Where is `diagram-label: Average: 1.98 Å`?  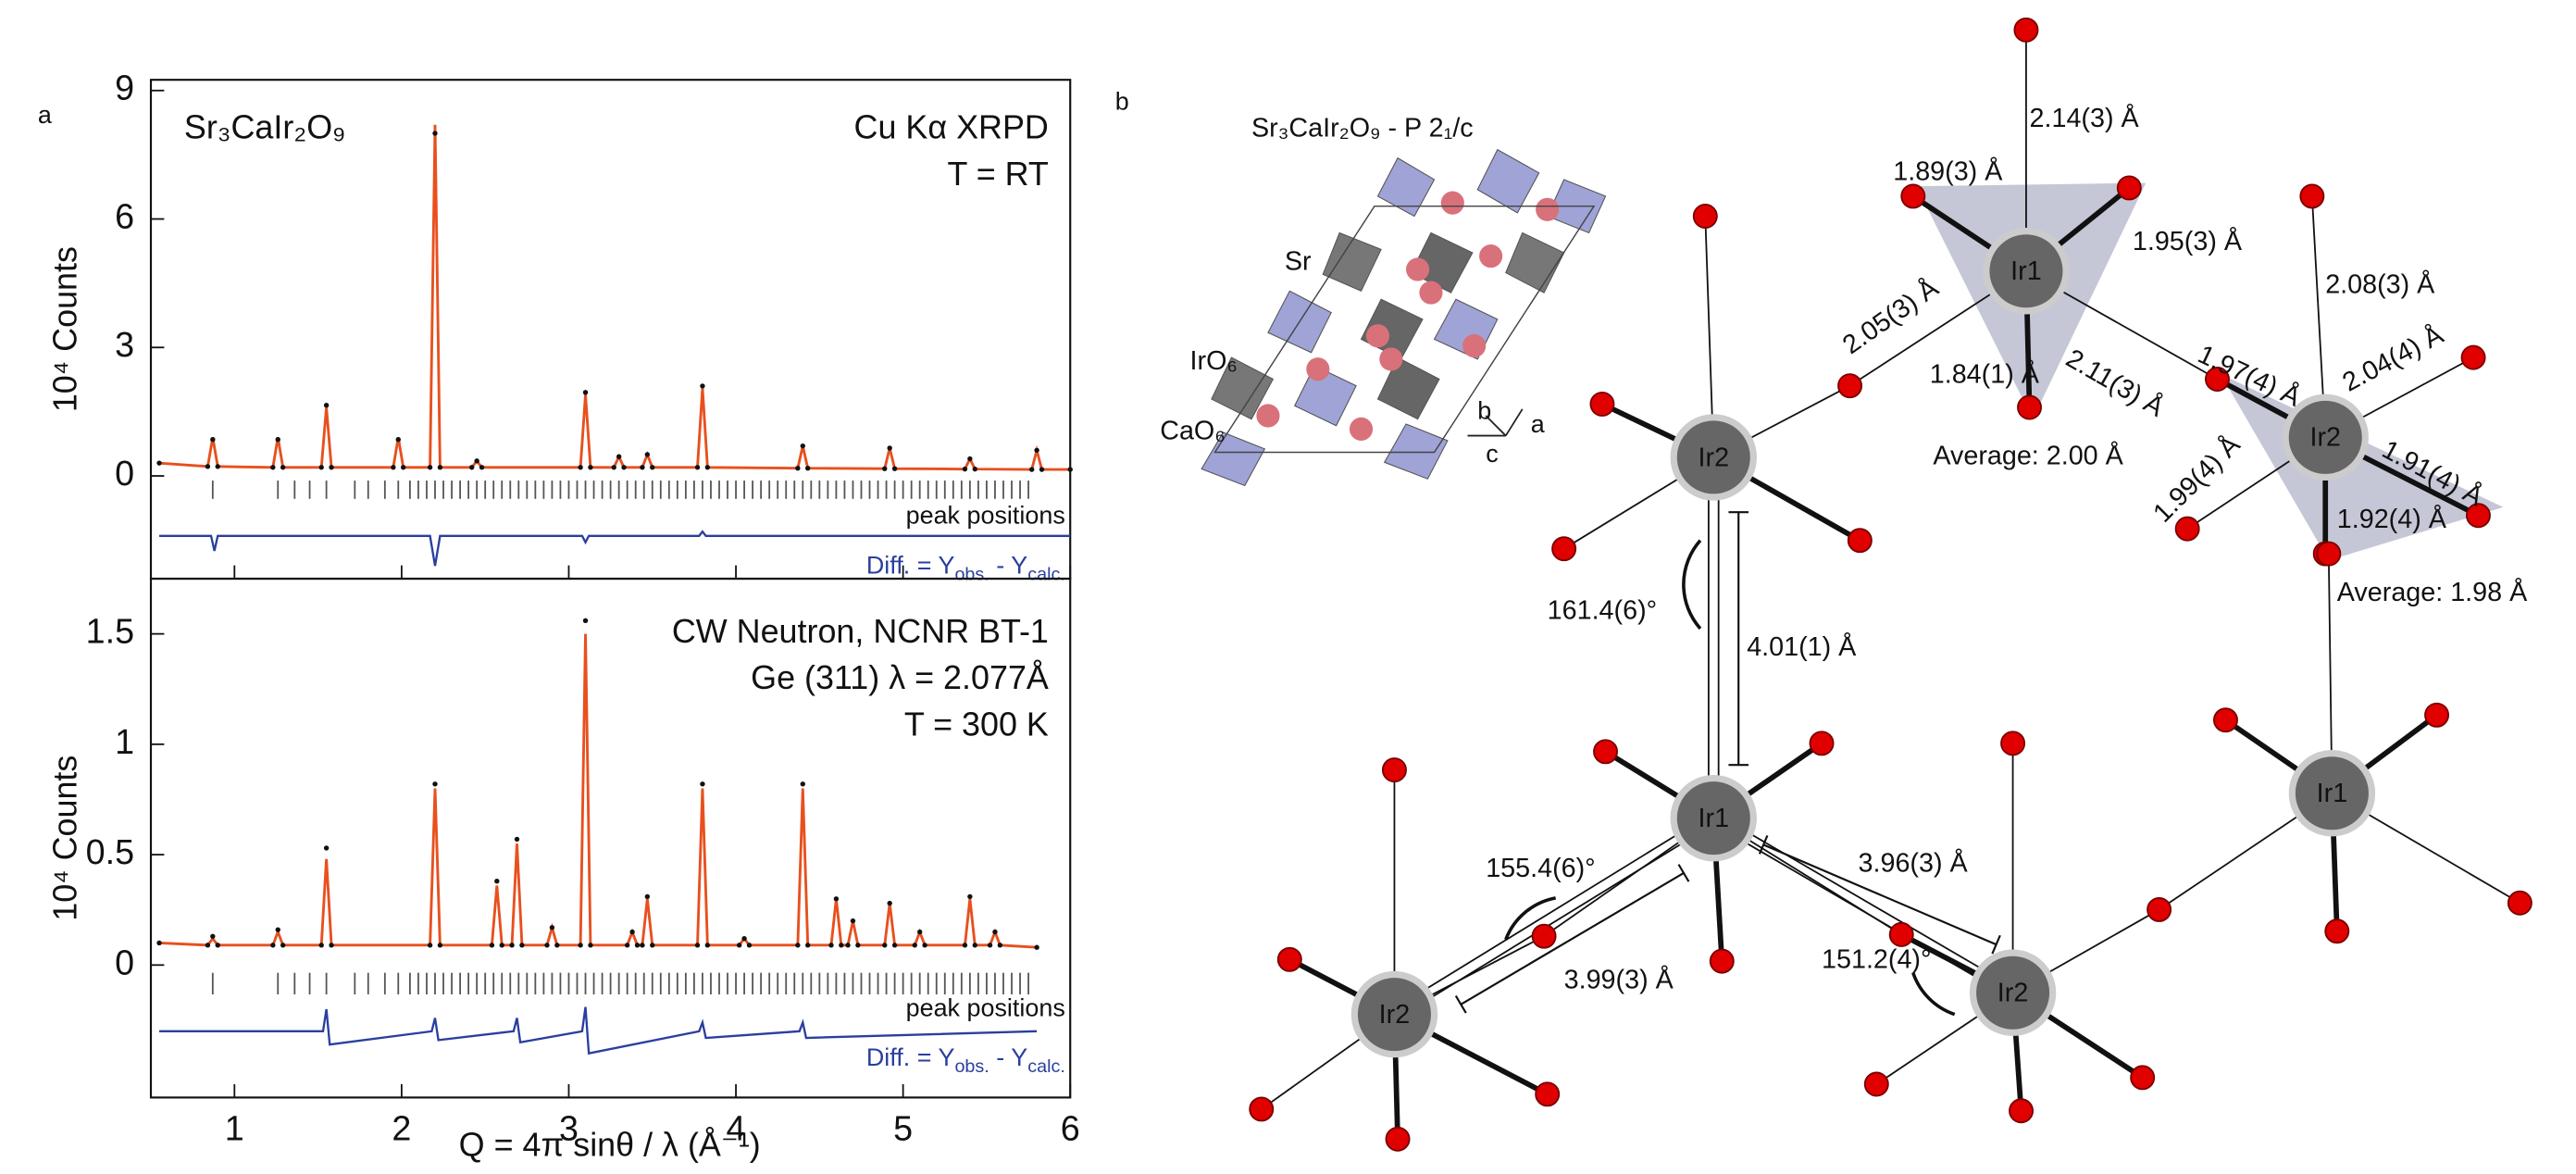 diagram-label: Average: 1.98 Å is located at coordinates (2432, 592).